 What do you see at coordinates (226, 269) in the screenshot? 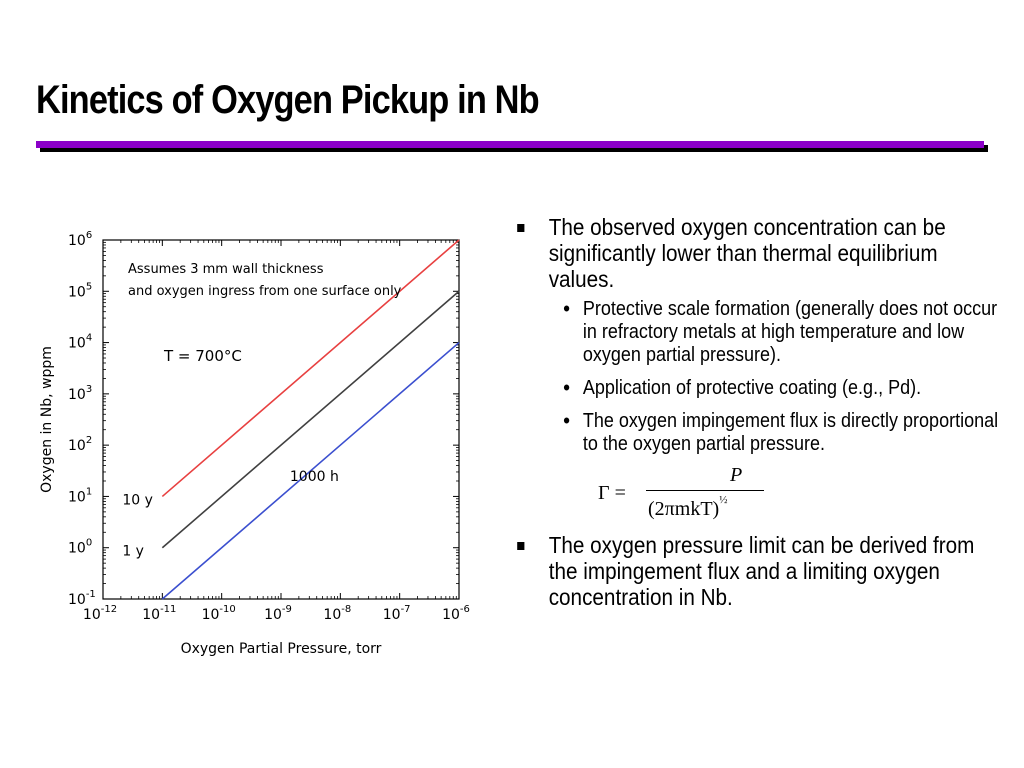
I see `annotation-note-line: Assumes 3 mm wall thickness` at bounding box center [226, 269].